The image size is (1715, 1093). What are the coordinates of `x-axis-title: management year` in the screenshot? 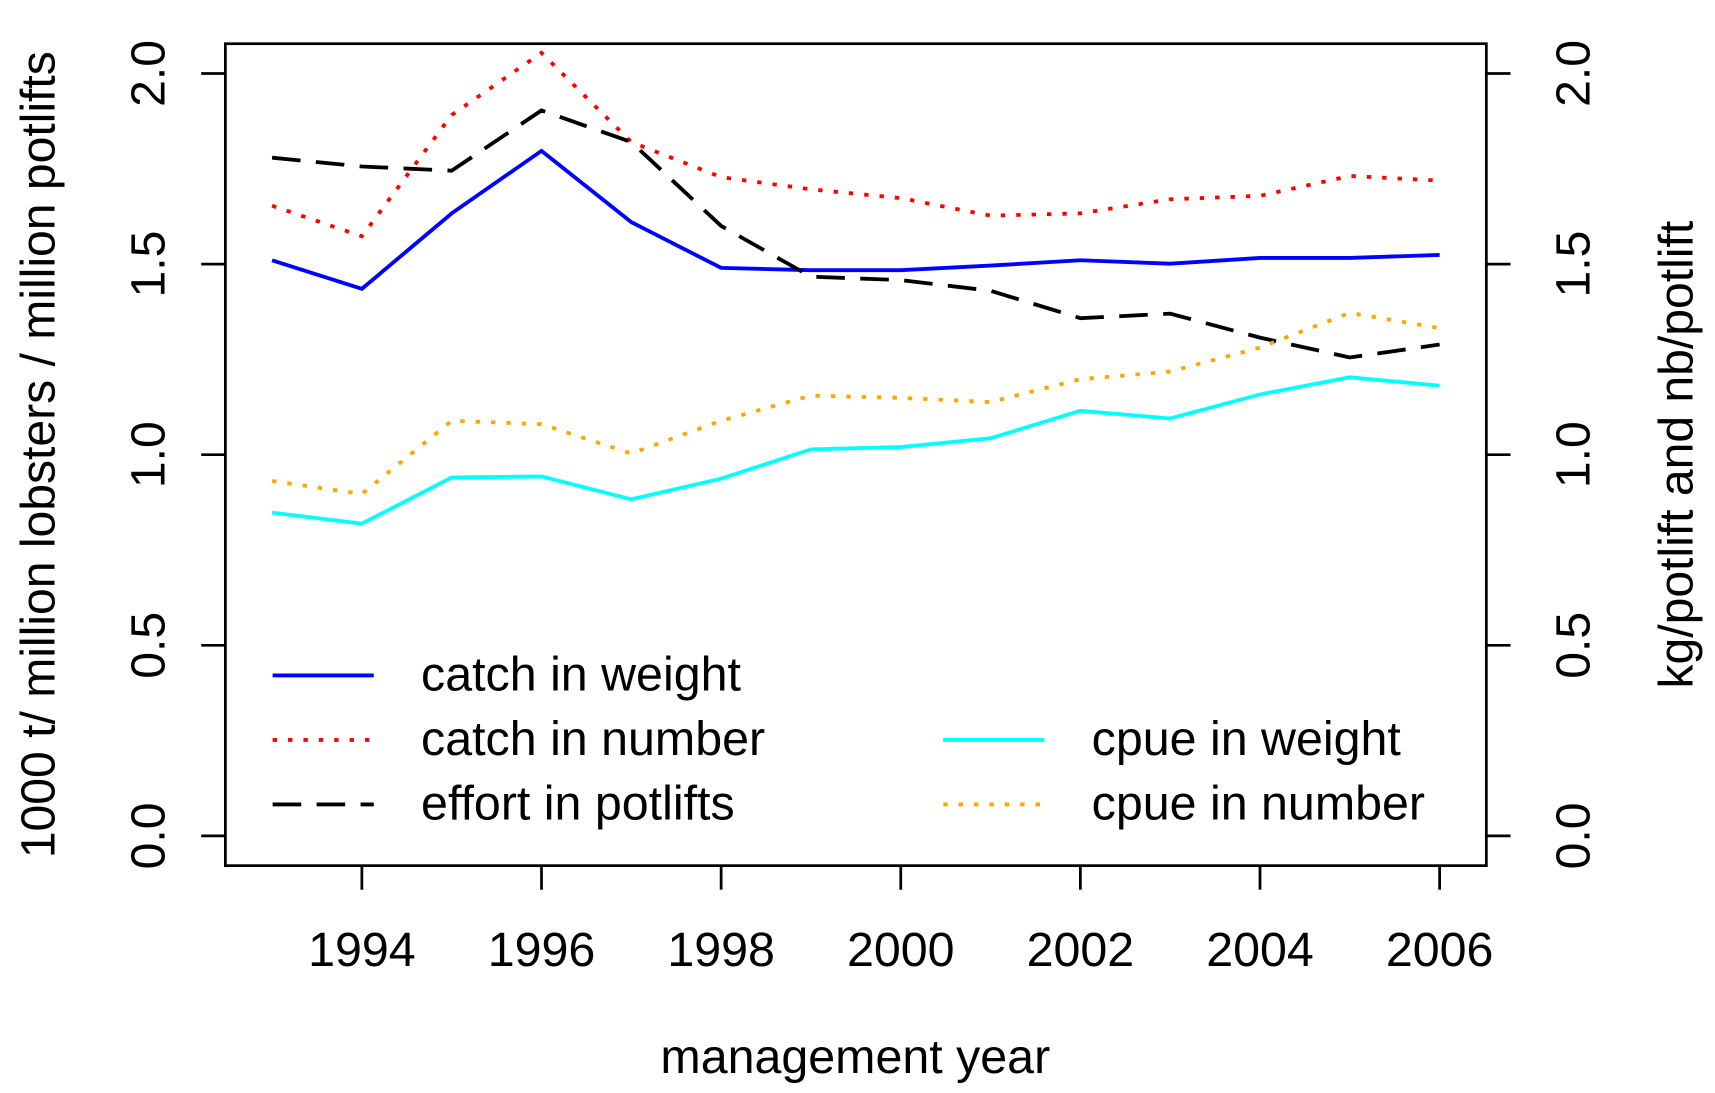 It's located at (855, 1057).